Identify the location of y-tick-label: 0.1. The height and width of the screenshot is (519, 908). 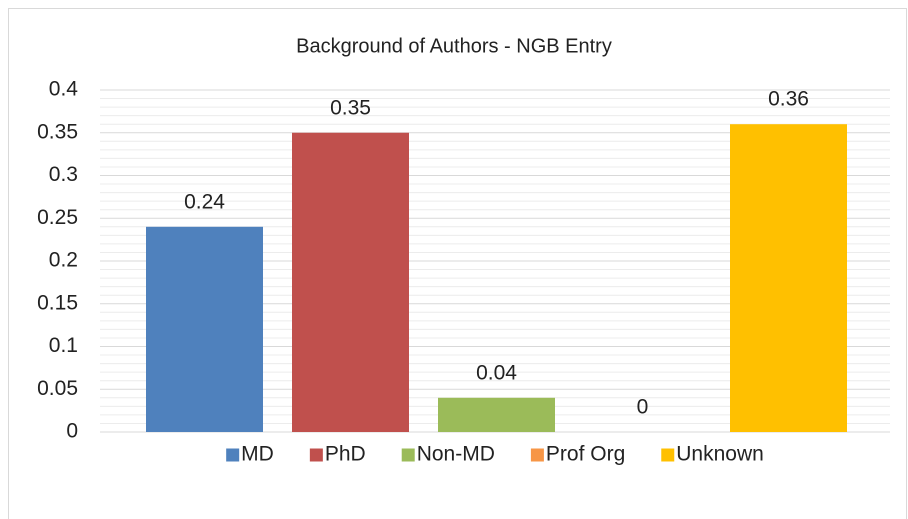
(63, 345).